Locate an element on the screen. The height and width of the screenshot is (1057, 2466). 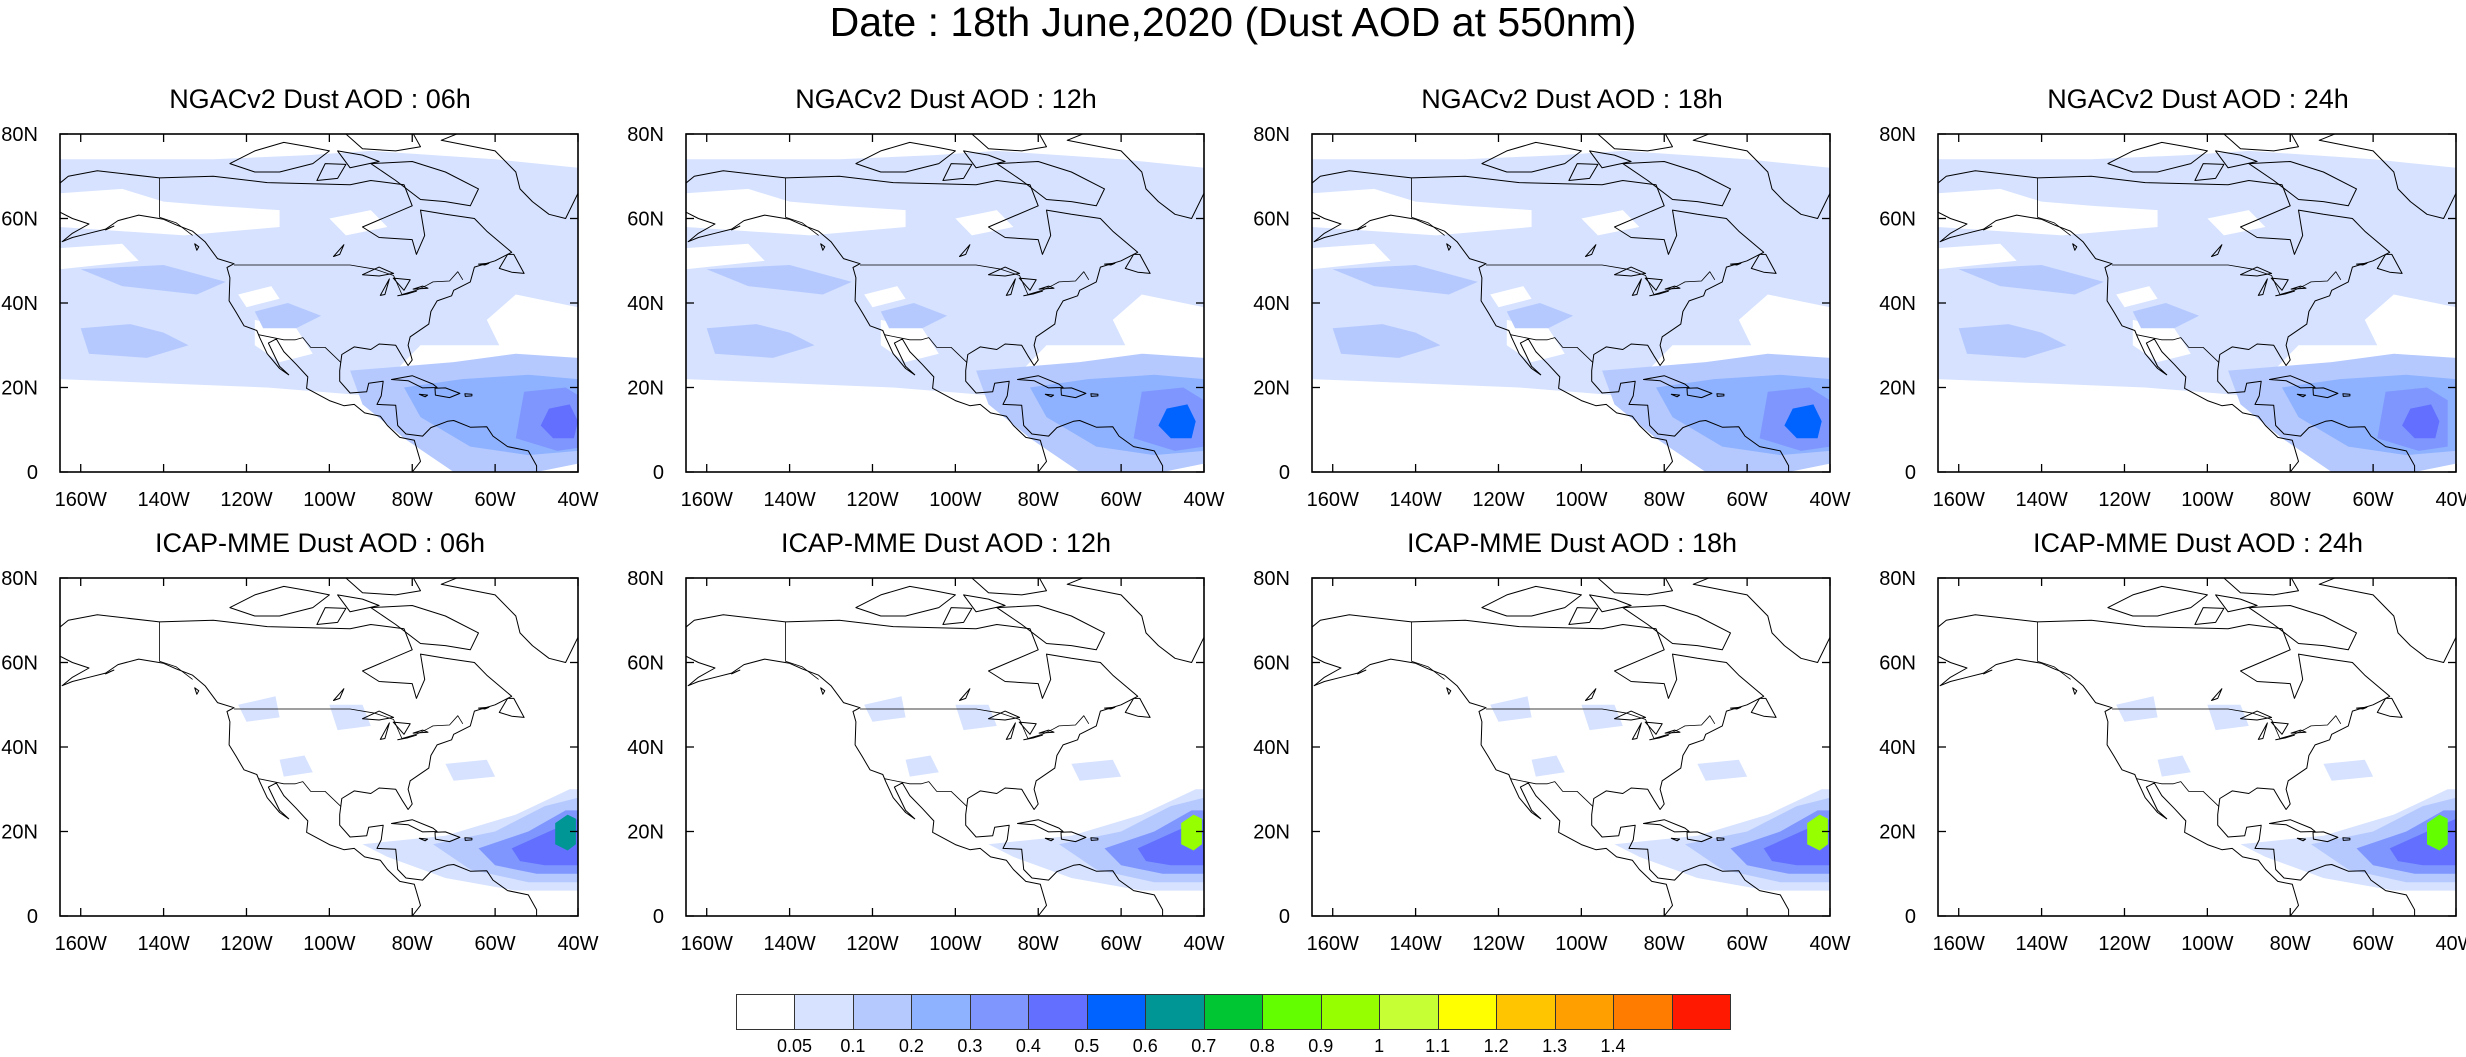
panel-title: ICAP-MME Dust AOD : 06h is located at coordinates (320, 543).